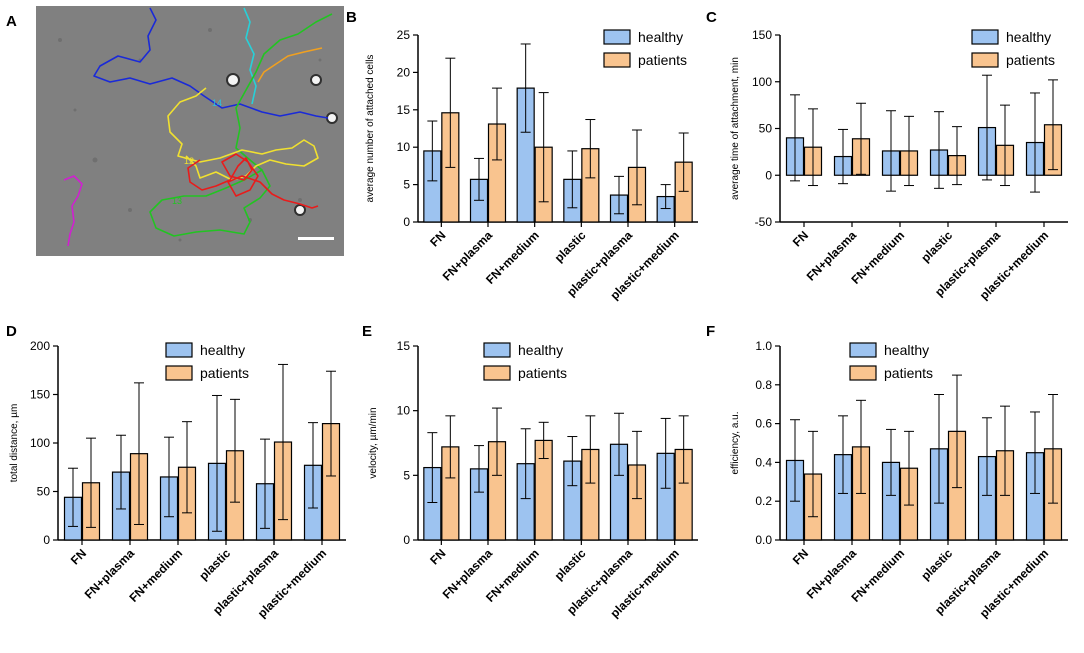  What do you see at coordinates (290, 65) in the screenshot?
I see `track-orange` at bounding box center [290, 65].